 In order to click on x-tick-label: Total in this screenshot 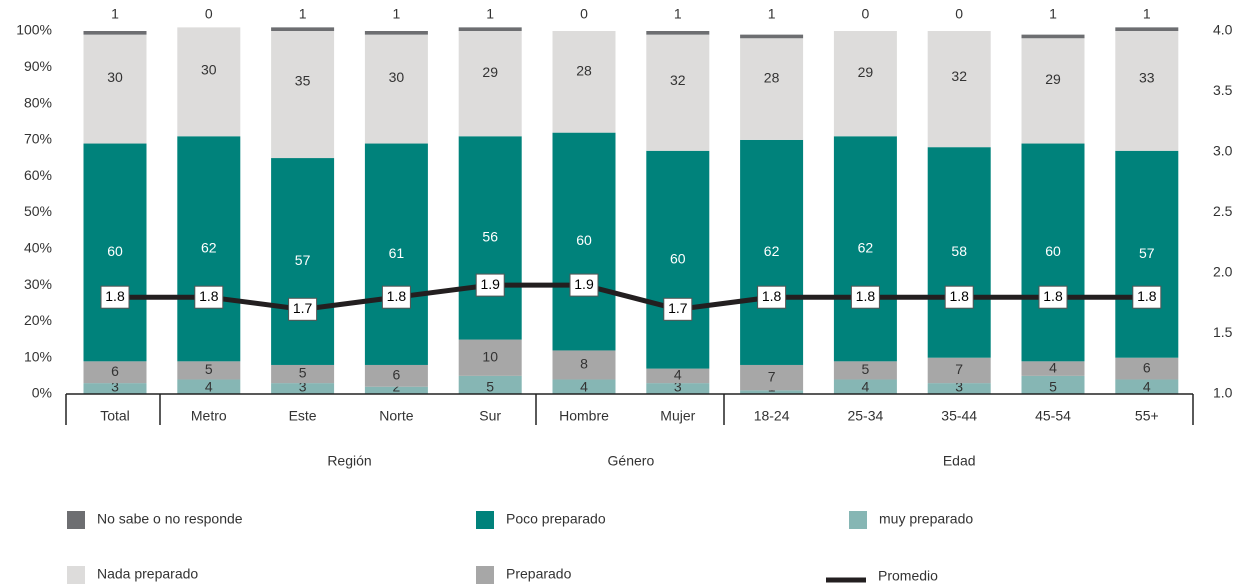, I will do `click(115, 416)`.